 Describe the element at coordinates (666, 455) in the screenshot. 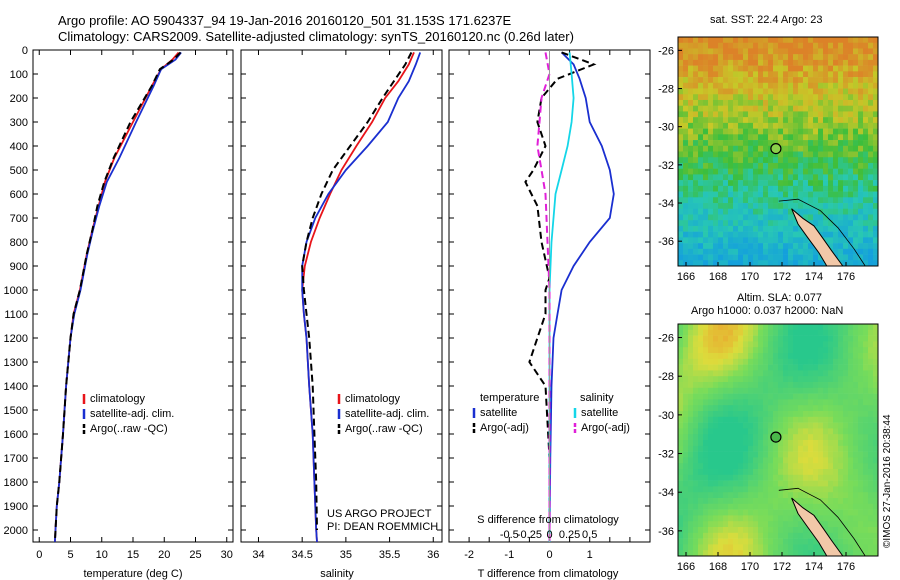

I see `map-y-tick-label: -32` at that location.